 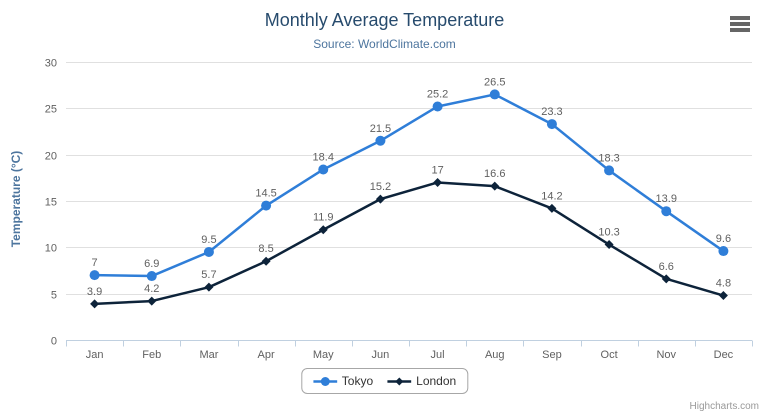 What do you see at coordinates (266, 261) in the screenshot?
I see `point-london-apr` at bounding box center [266, 261].